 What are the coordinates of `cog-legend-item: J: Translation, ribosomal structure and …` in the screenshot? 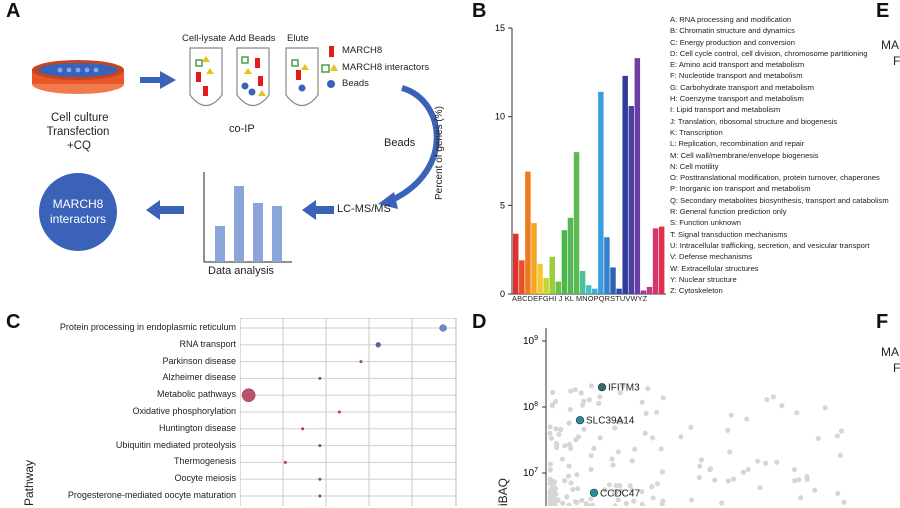 It's located at (754, 121).